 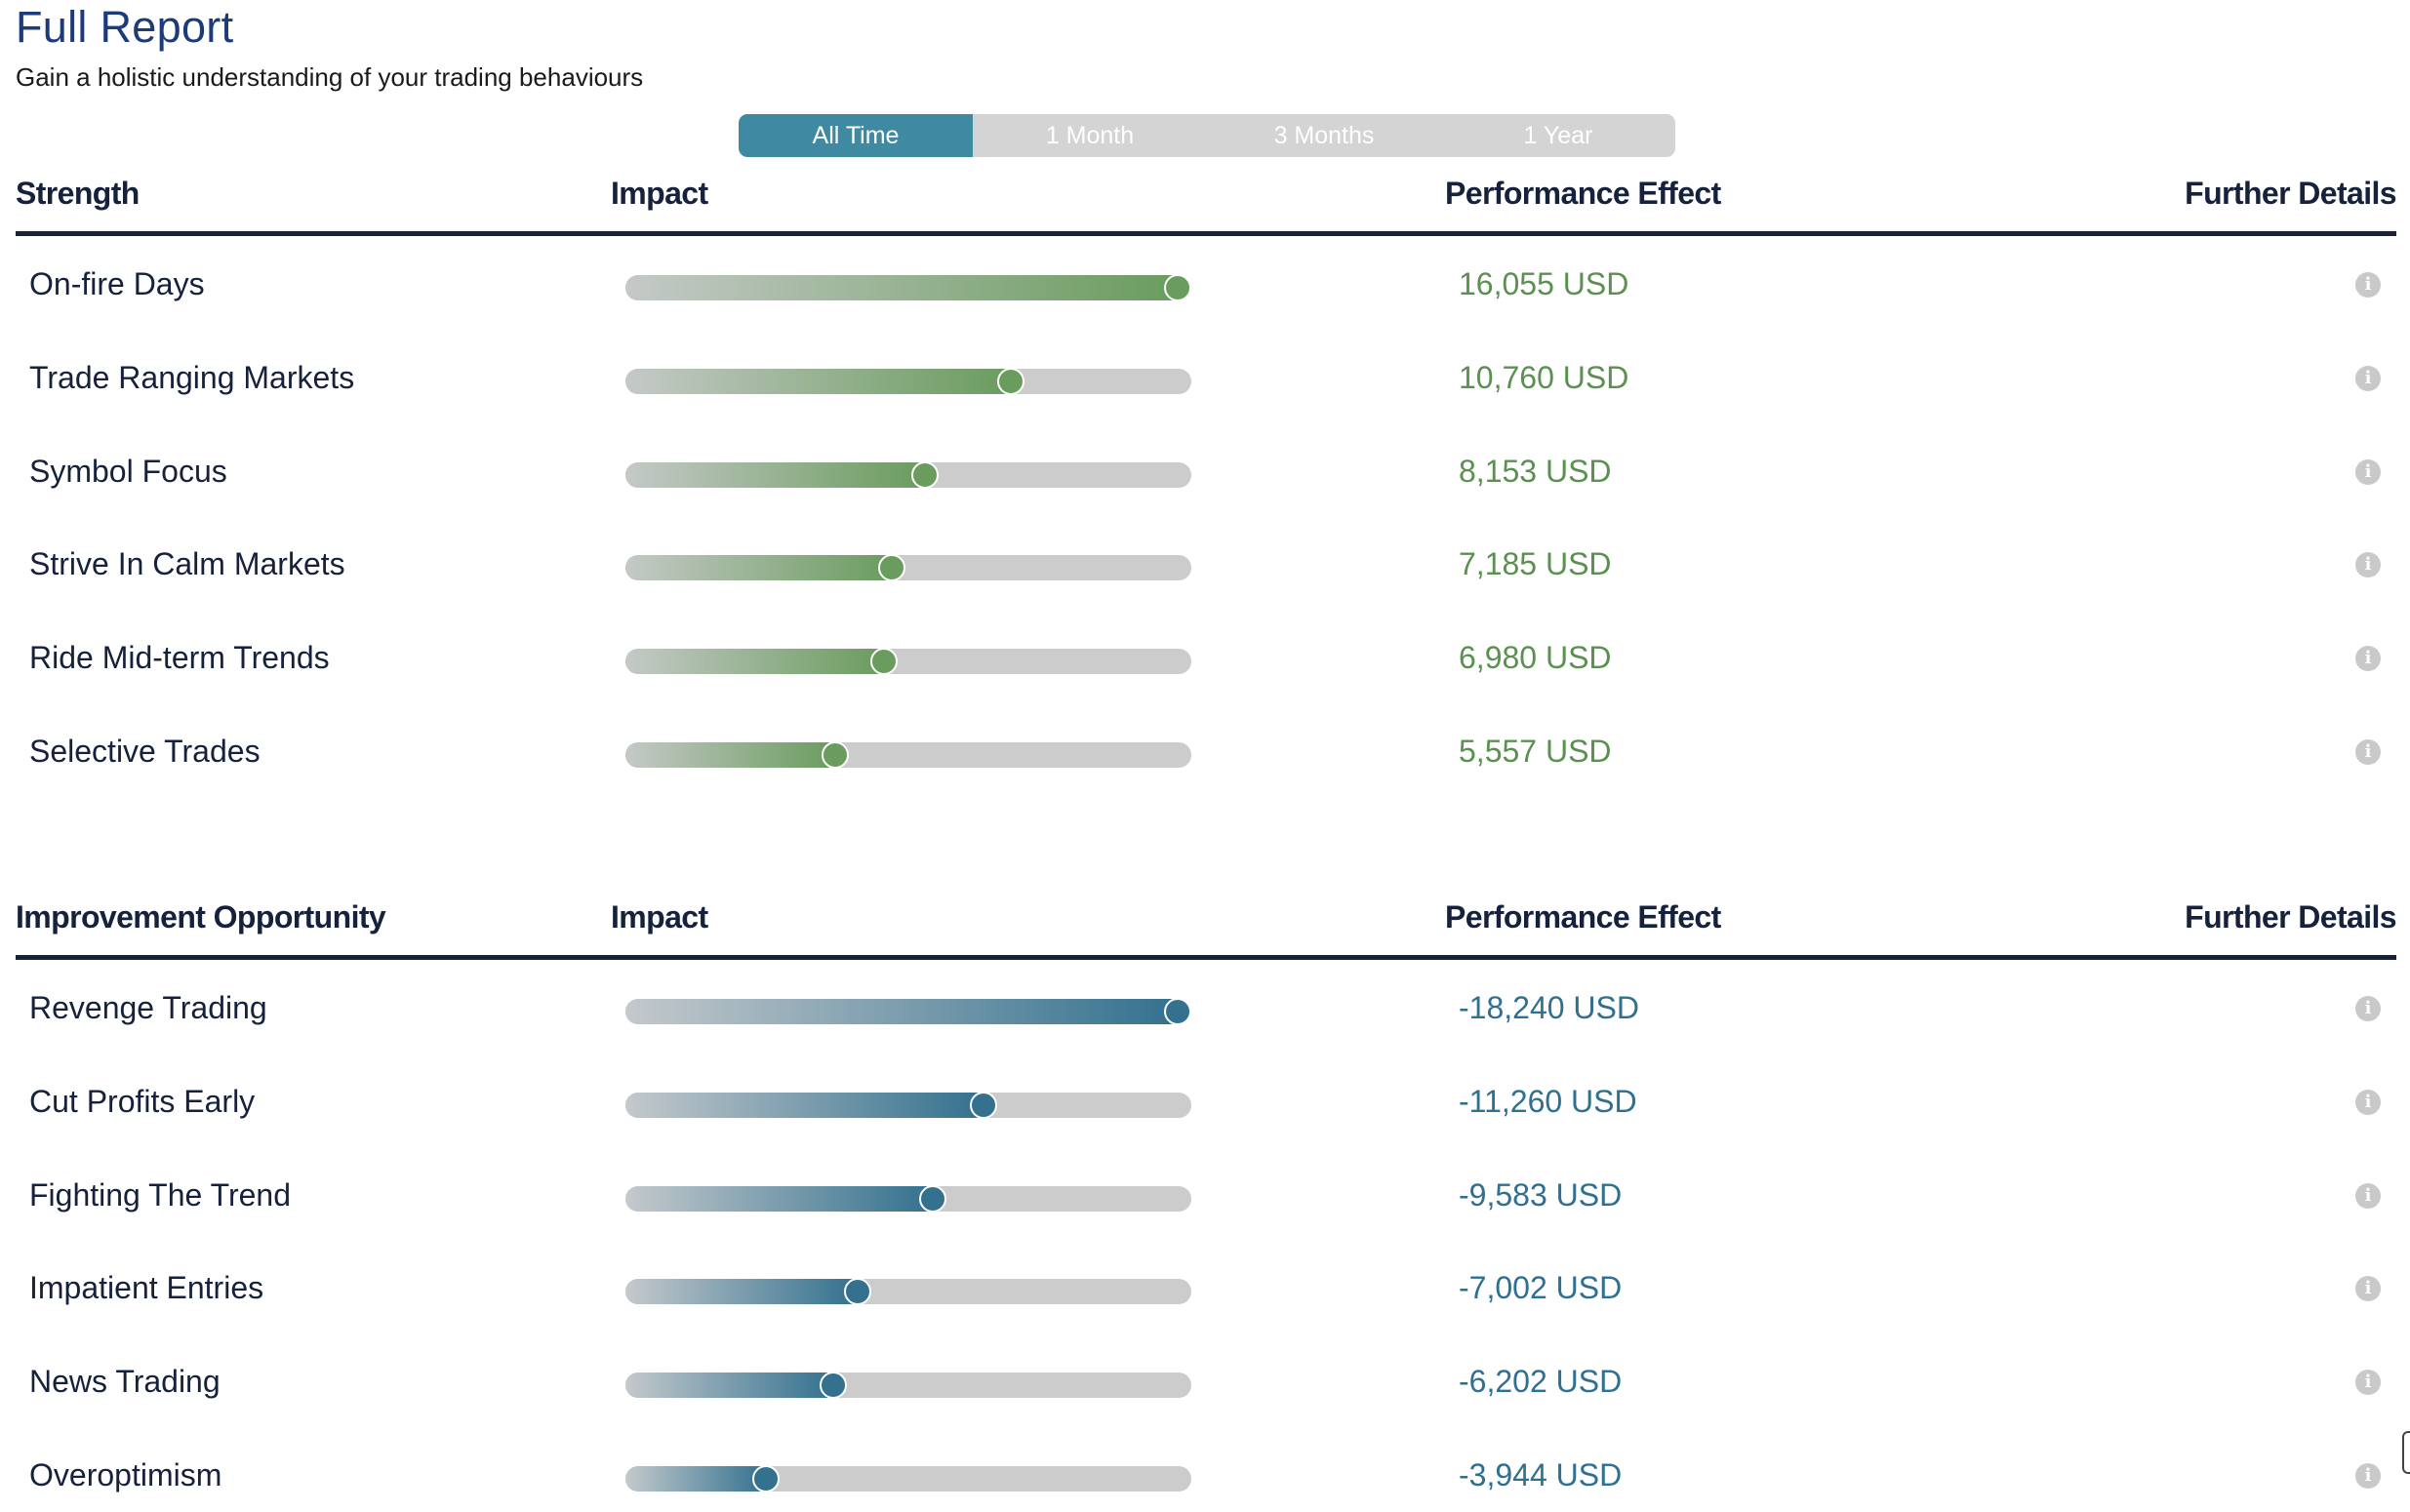 I want to click on strength-column-header: Strength, so click(x=78, y=193).